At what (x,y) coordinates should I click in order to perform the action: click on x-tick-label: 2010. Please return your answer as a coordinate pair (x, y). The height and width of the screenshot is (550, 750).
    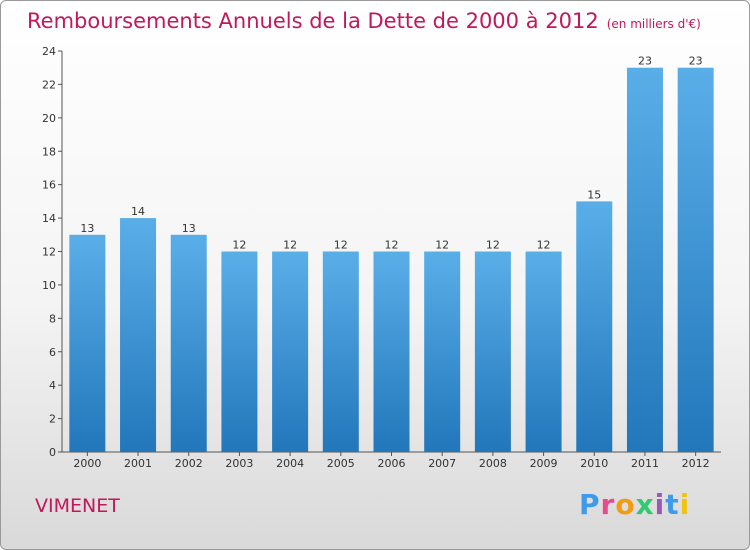
    Looking at the image, I should click on (594, 463).